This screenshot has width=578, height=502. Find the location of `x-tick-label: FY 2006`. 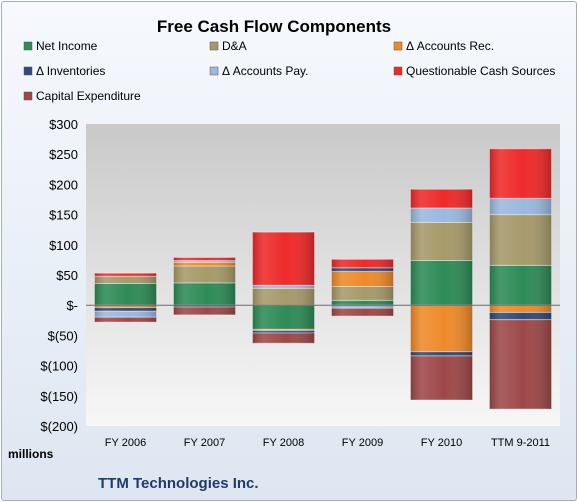

x-tick-label: FY 2006 is located at coordinates (125, 443).